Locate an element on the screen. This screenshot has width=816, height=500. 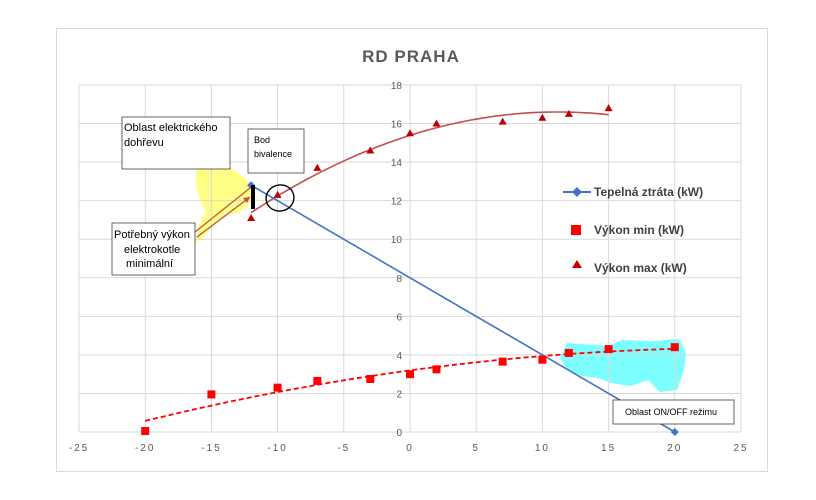
x-tick-label: 25 is located at coordinates (740, 448).